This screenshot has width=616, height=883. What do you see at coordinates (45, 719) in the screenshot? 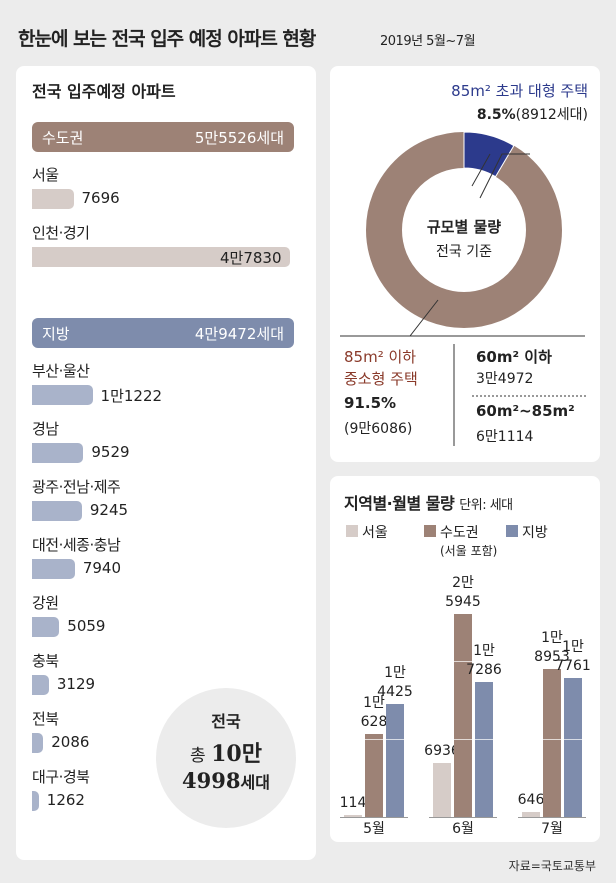
I see `region-name: 전북` at bounding box center [45, 719].